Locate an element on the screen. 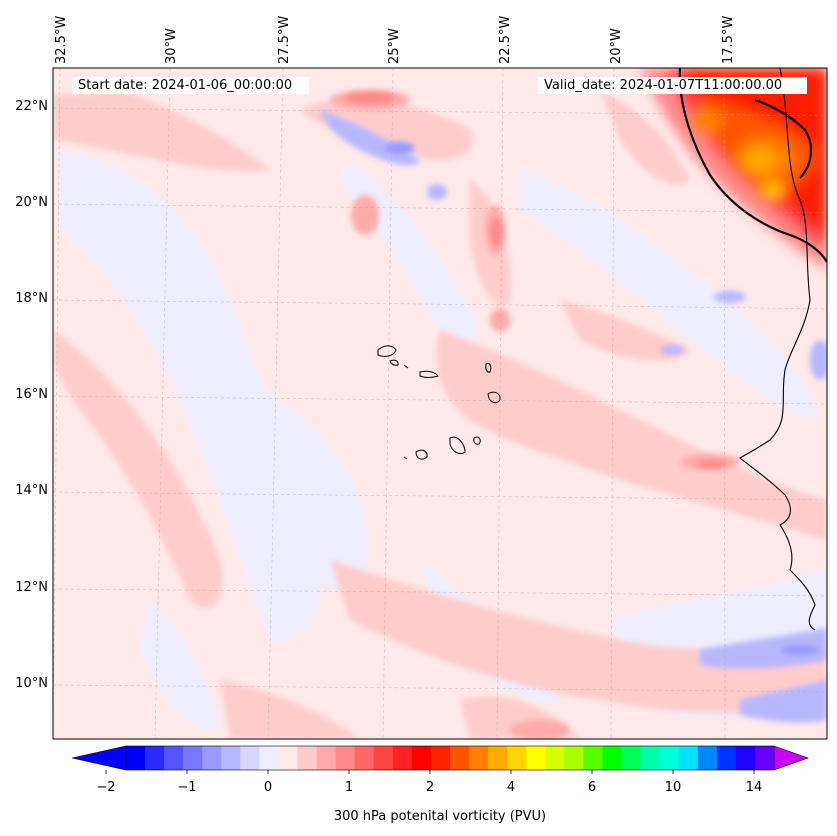 The width and height of the screenshot is (837, 836). colorbar-tick: −1 is located at coordinates (187, 787).